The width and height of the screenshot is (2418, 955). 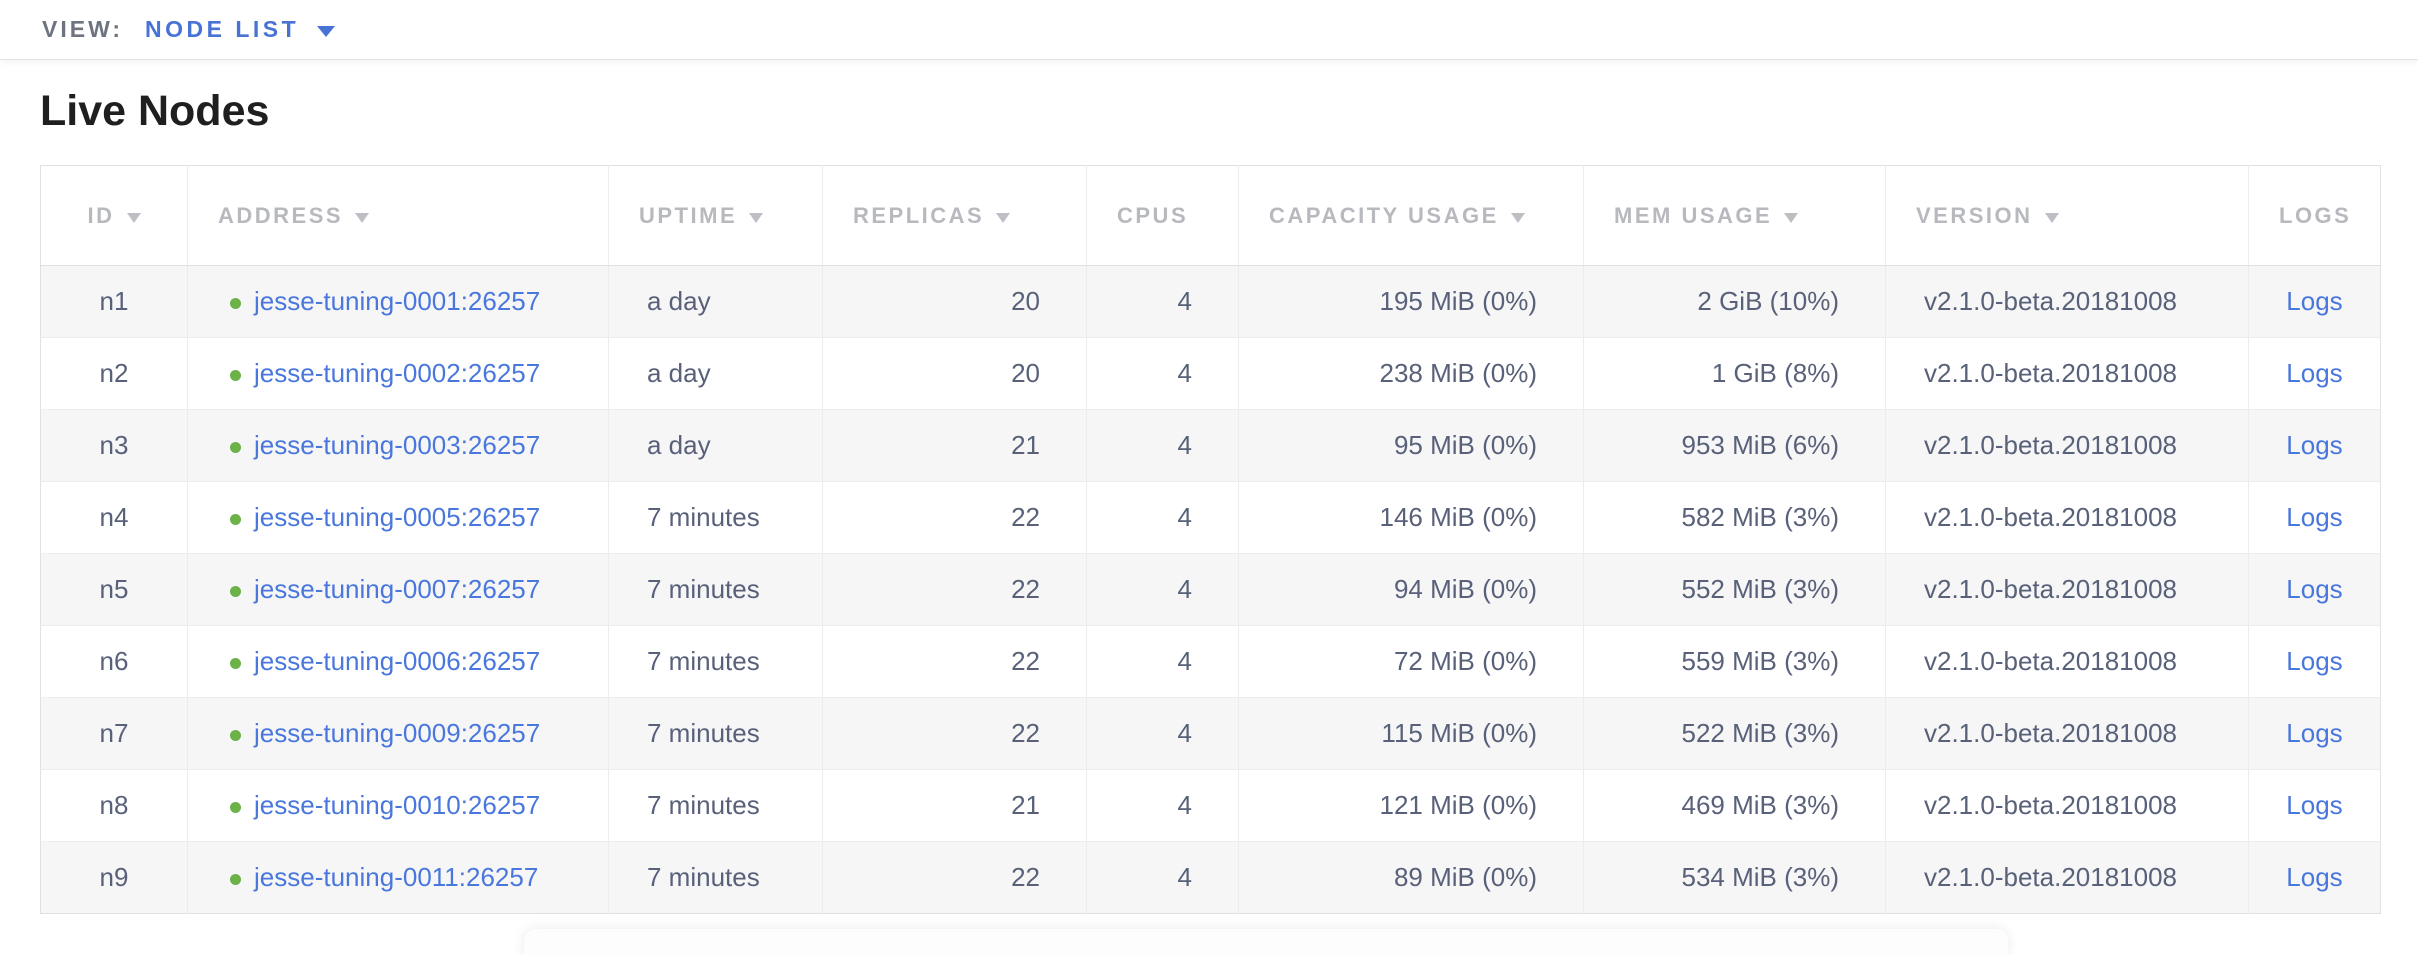 I want to click on column-header-logs: LOGS, so click(x=2314, y=215).